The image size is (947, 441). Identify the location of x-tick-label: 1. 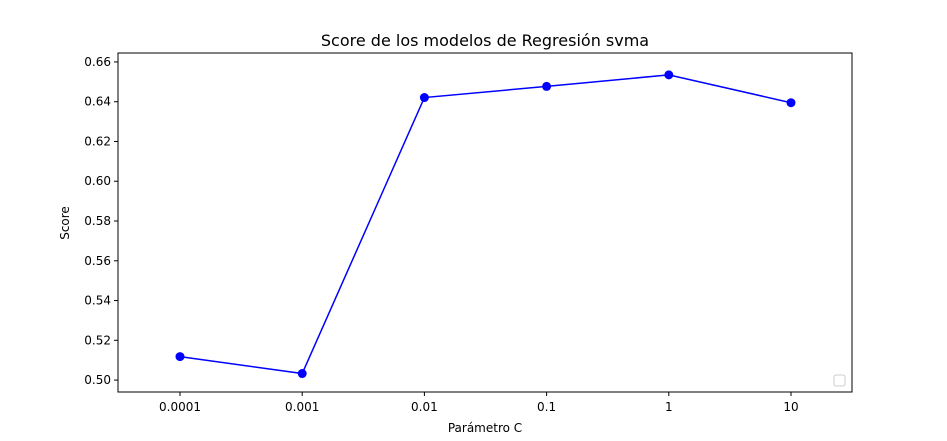
(669, 407).